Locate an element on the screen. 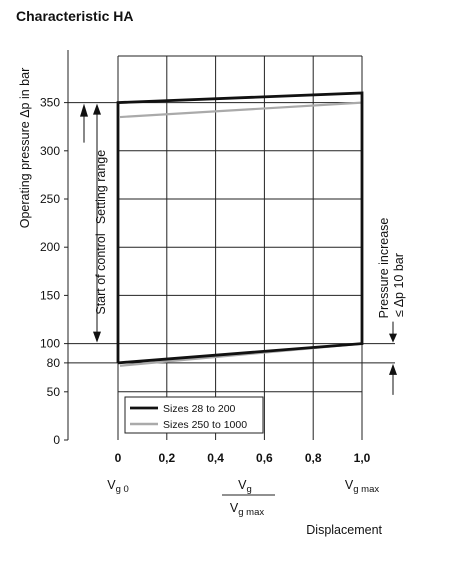 Image resolution: width=466 pixels, height=579 pixels. x-label-ratio-den: Vg max is located at coordinates (247, 509).